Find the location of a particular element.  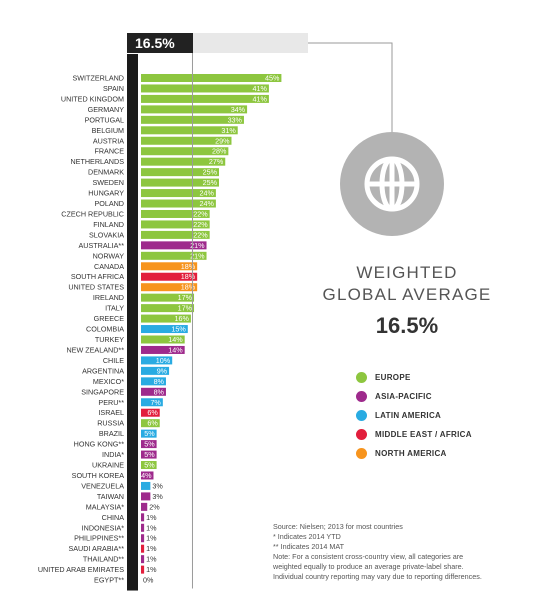

country-label-singapore: SINGAPORE is located at coordinates (102, 391).